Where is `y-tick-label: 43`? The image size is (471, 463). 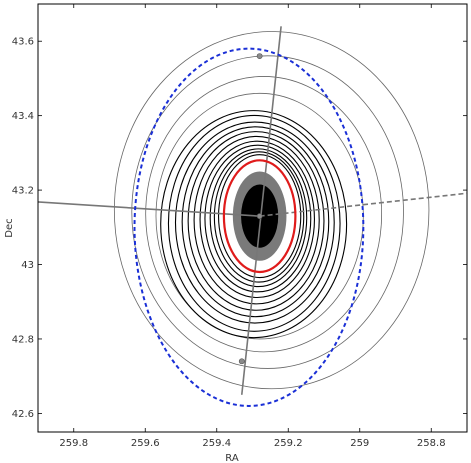
y-tick-label: 43 is located at coordinates (27, 265).